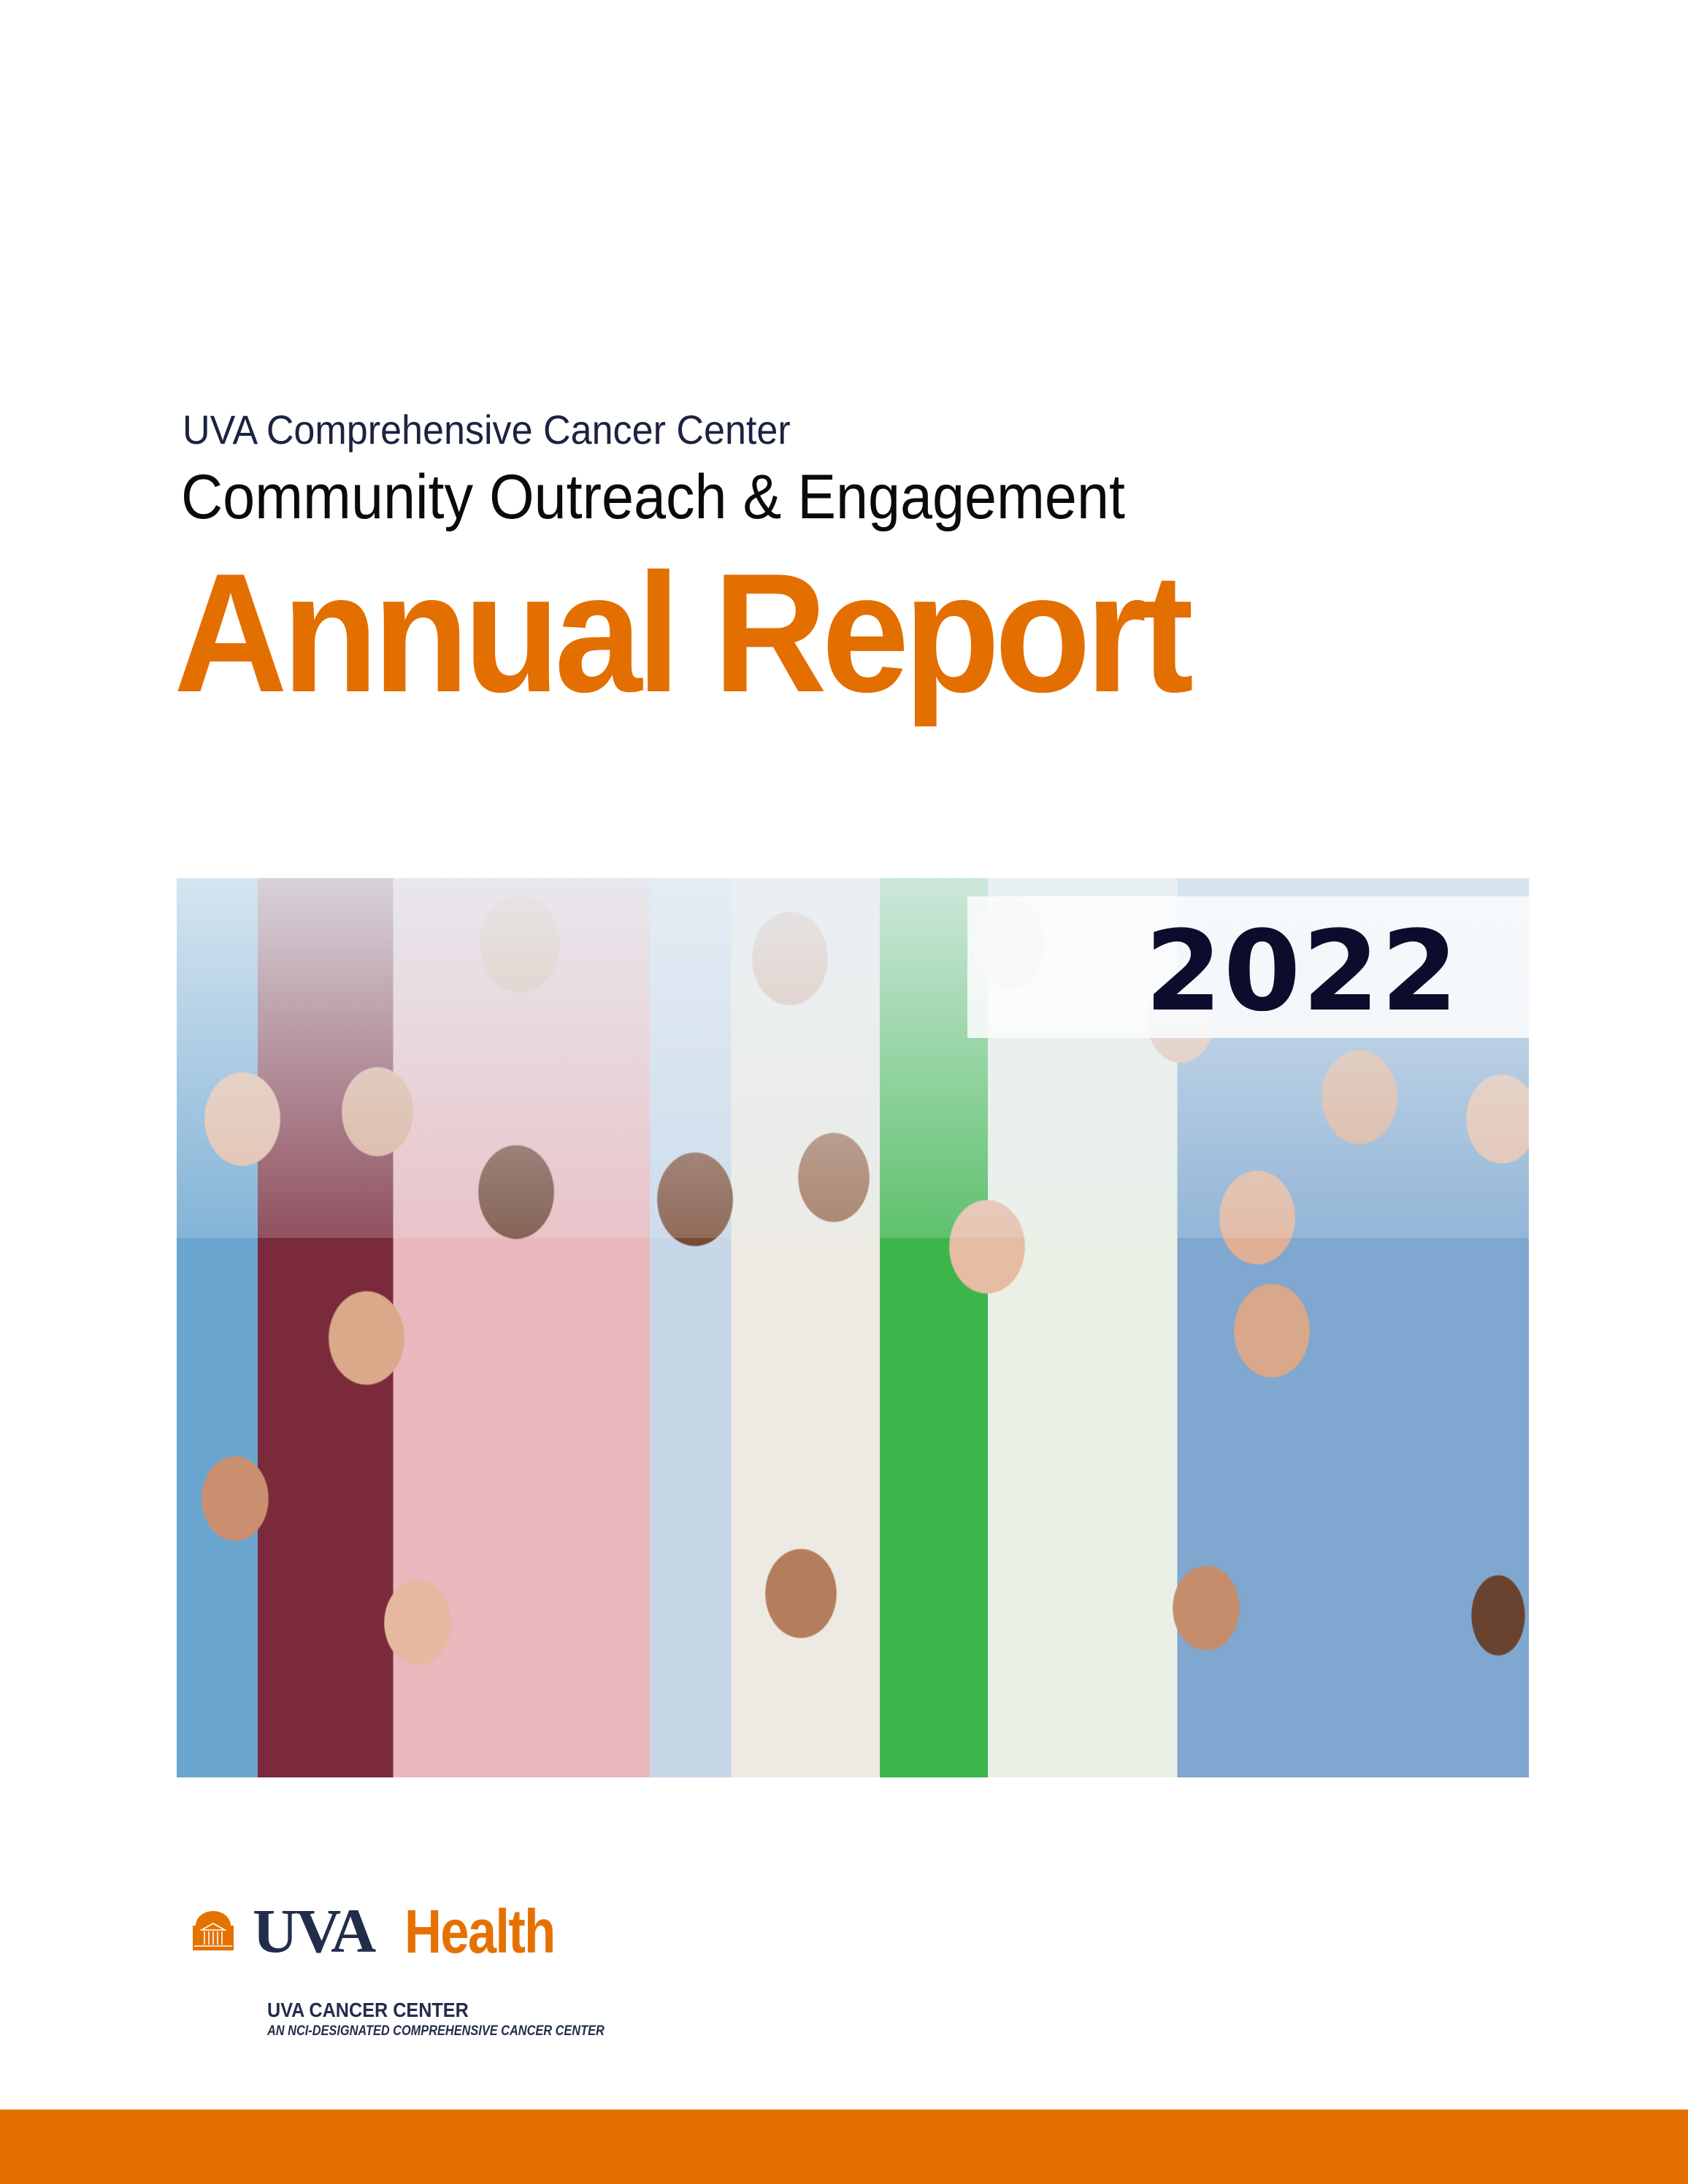  What do you see at coordinates (844, 2147) in the screenshot?
I see `footer-bar` at bounding box center [844, 2147].